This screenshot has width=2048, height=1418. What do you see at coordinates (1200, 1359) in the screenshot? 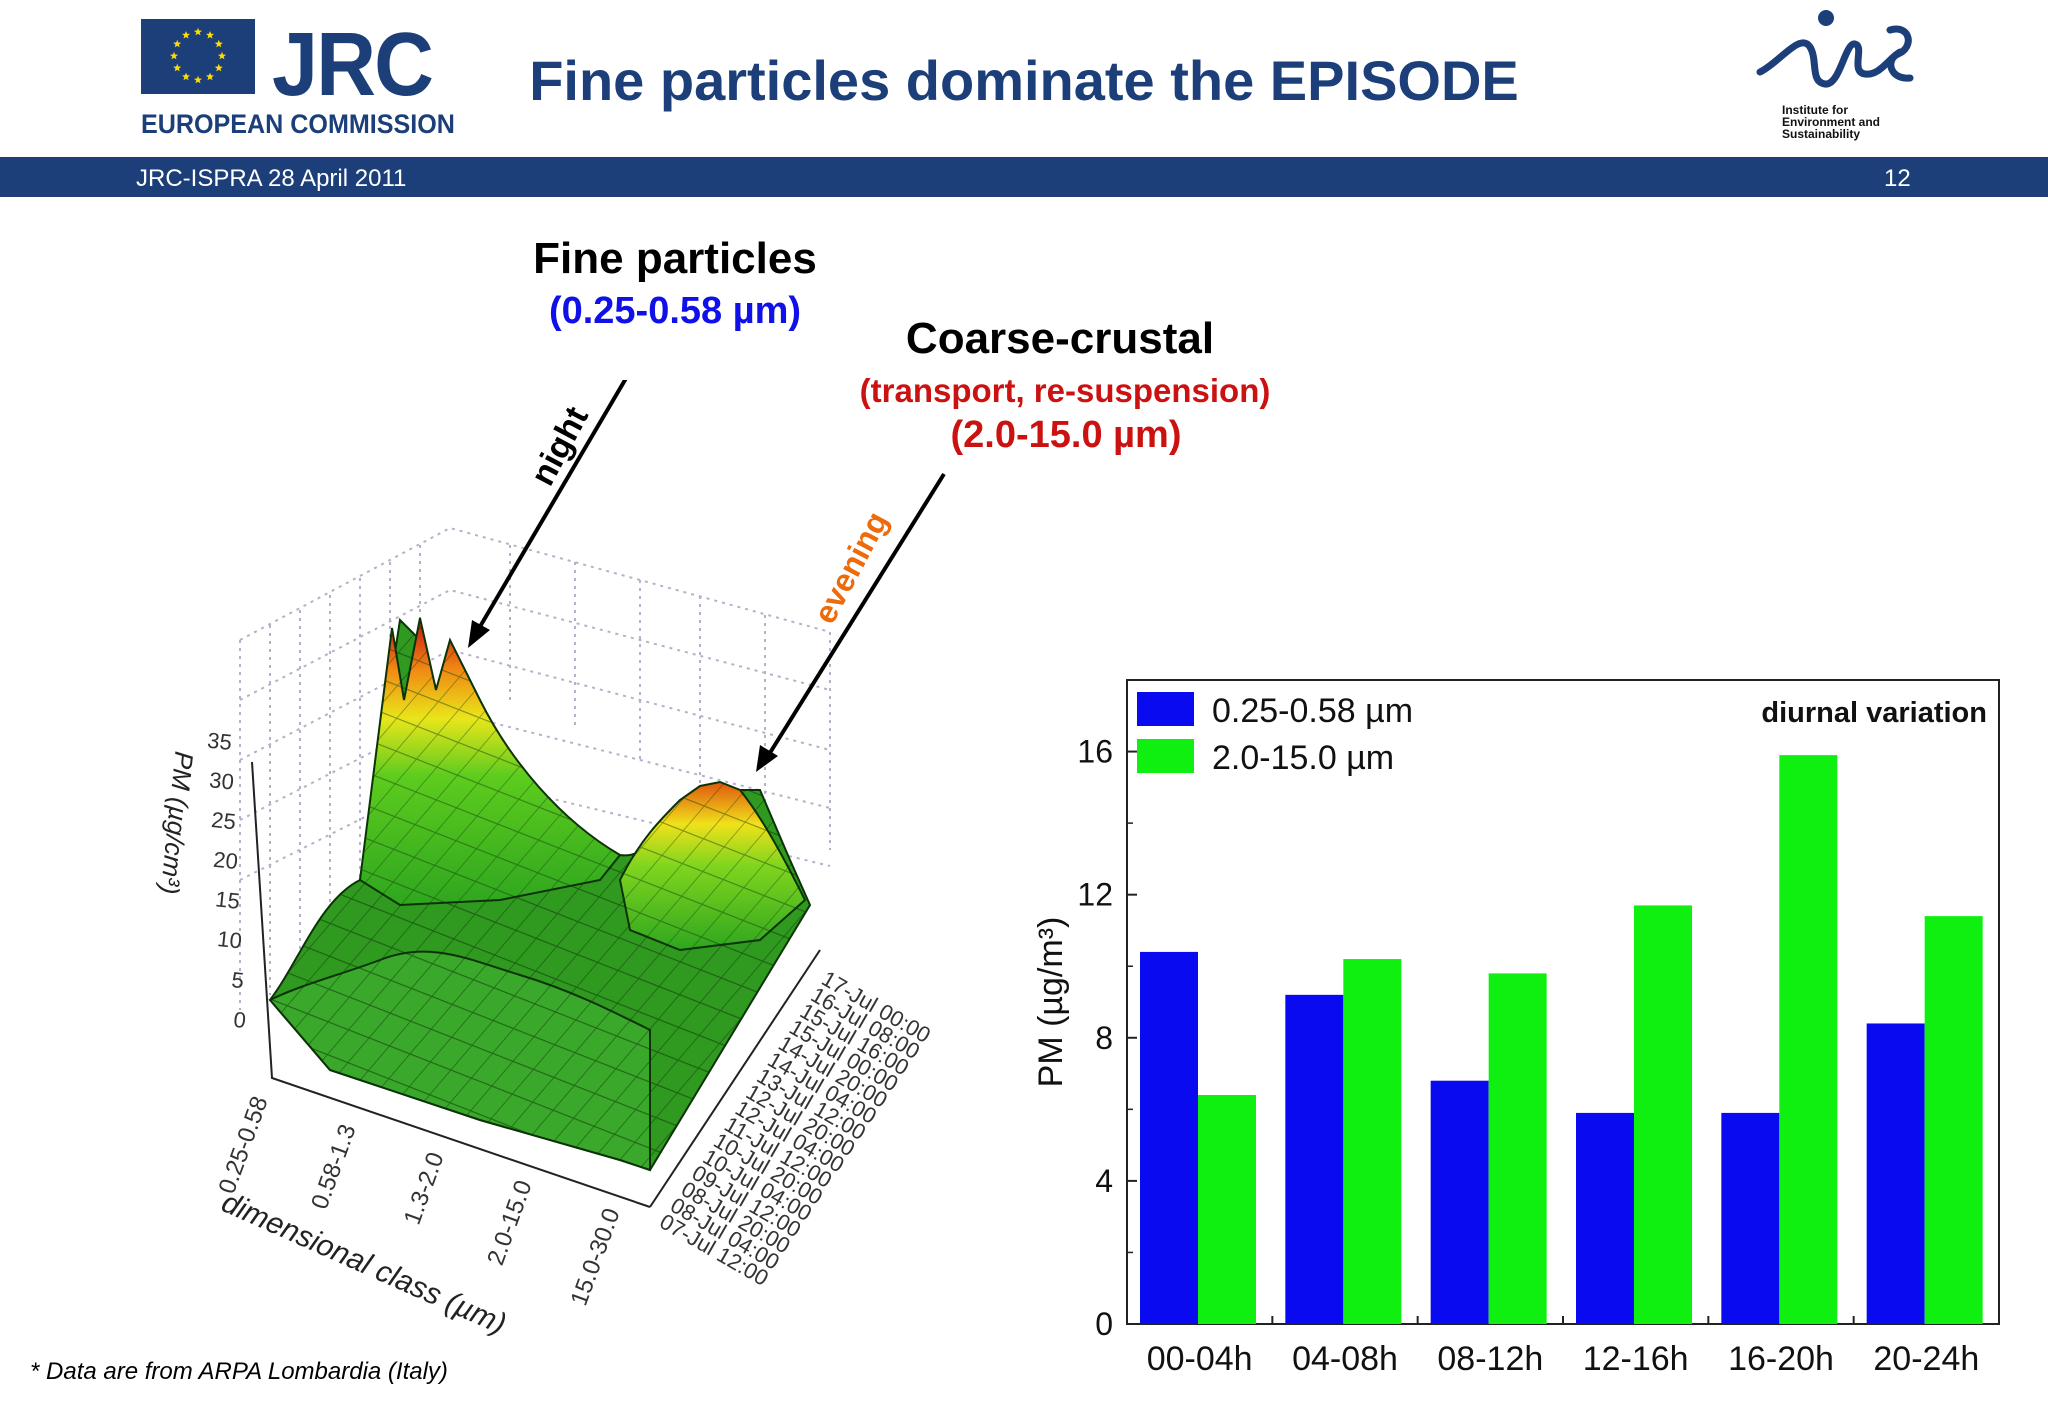
I see `x-tick-label: 00-04h` at bounding box center [1200, 1359].